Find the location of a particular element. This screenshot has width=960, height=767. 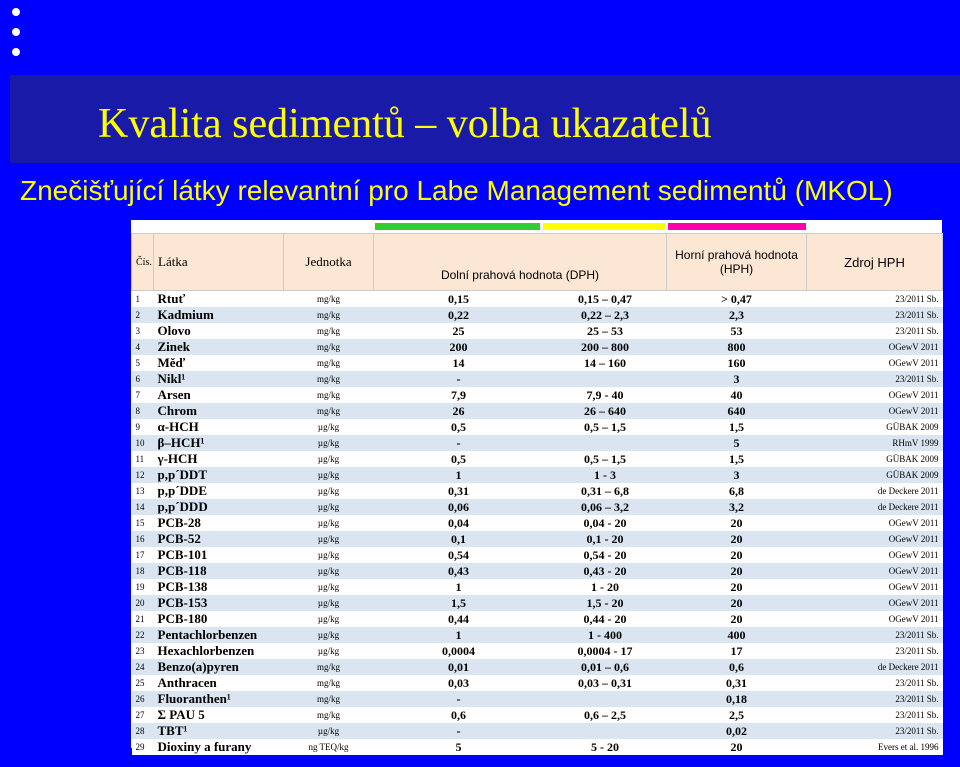

lower-threshold-cell: 0,15 is located at coordinates (458, 298).